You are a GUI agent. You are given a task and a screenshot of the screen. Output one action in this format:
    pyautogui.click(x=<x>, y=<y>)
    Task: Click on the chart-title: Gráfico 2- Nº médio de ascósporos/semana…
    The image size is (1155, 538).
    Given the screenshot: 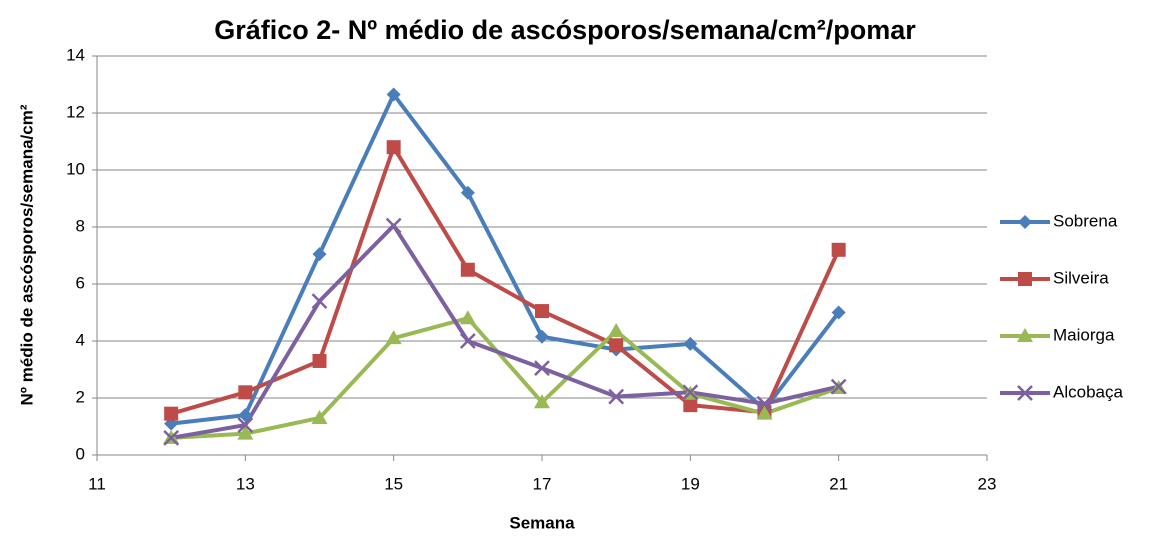 What is the action you would take?
    pyautogui.click(x=565, y=30)
    